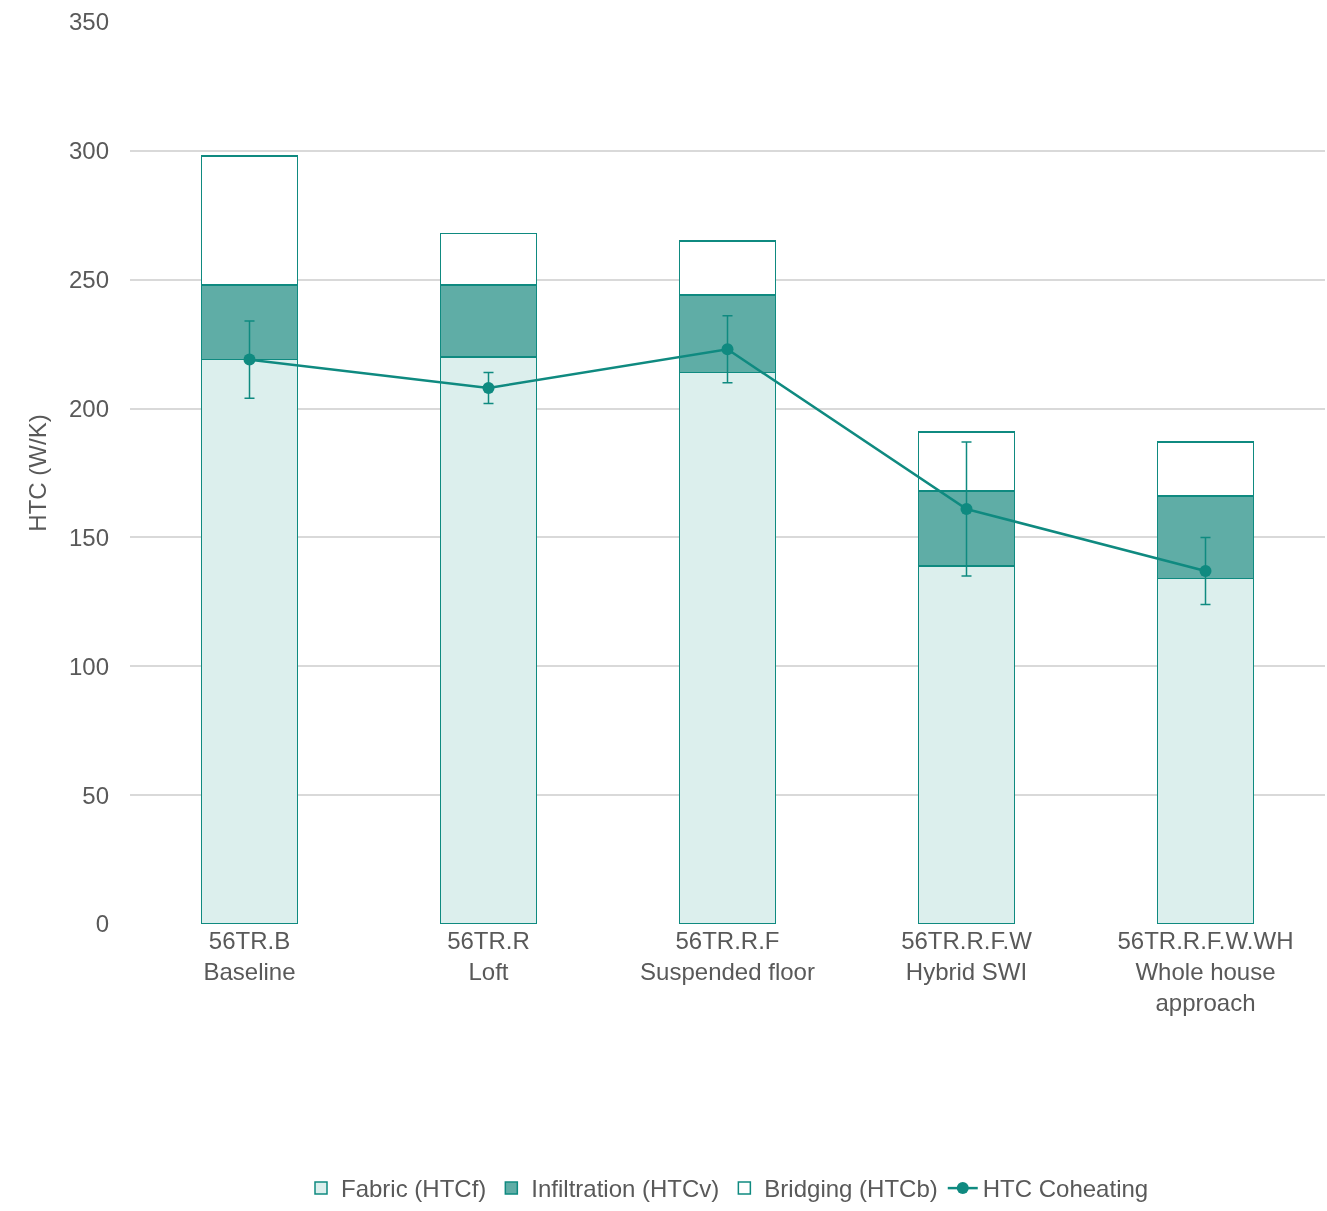 The image size is (1327, 1211). I want to click on legend-label: Fabric (HTCf), so click(414, 1189).